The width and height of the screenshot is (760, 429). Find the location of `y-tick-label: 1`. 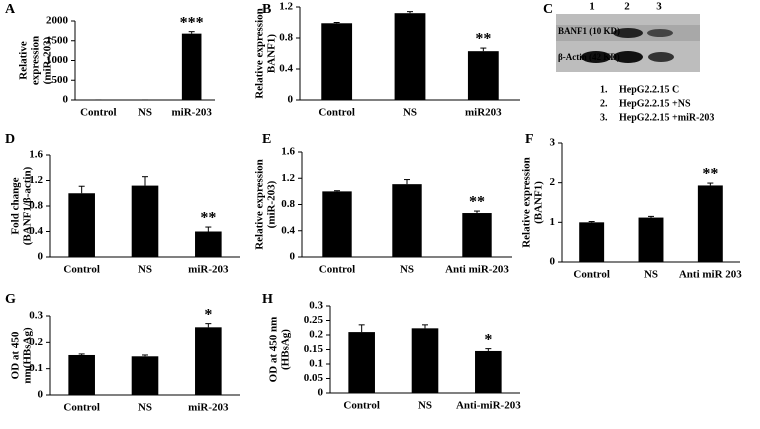

y-tick-label: 1 is located at coordinates (553, 222).